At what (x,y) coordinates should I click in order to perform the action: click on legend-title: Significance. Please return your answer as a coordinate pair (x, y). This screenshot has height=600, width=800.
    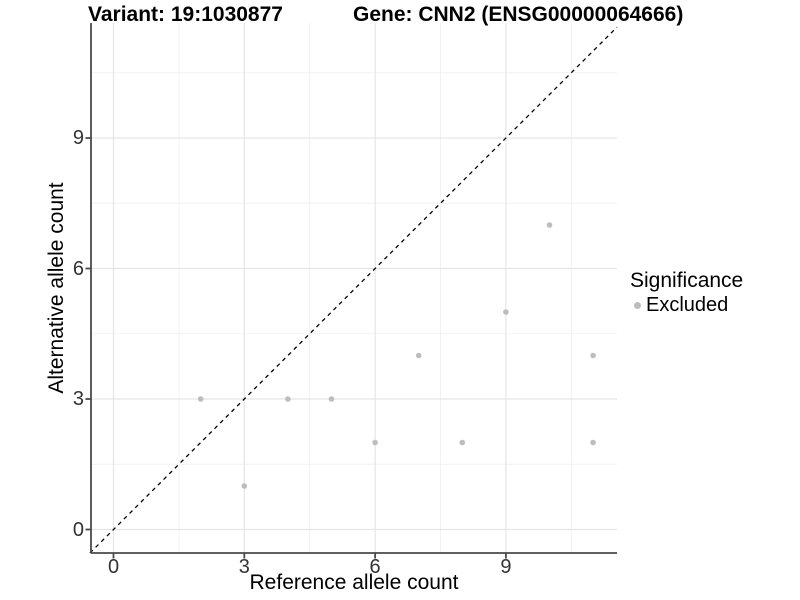
    Looking at the image, I should click on (687, 280).